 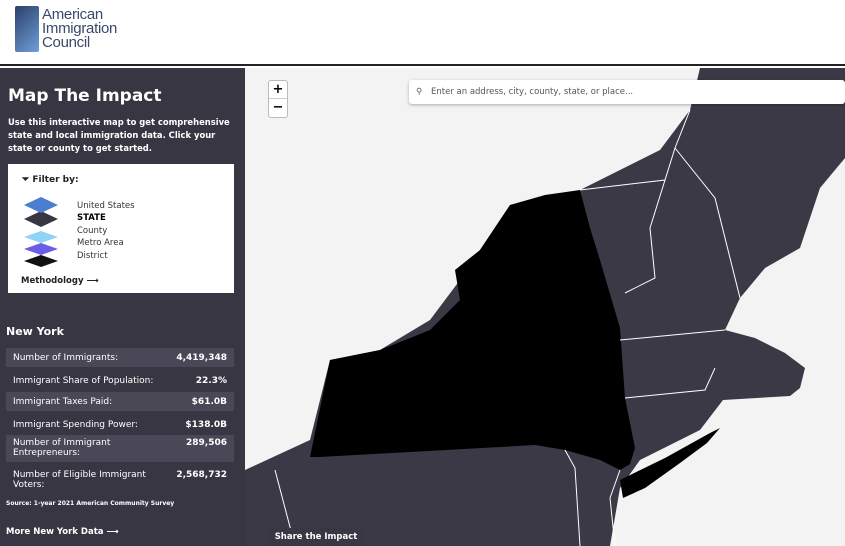 What do you see at coordinates (92, 256) in the screenshot?
I see `layer-district: District` at bounding box center [92, 256].